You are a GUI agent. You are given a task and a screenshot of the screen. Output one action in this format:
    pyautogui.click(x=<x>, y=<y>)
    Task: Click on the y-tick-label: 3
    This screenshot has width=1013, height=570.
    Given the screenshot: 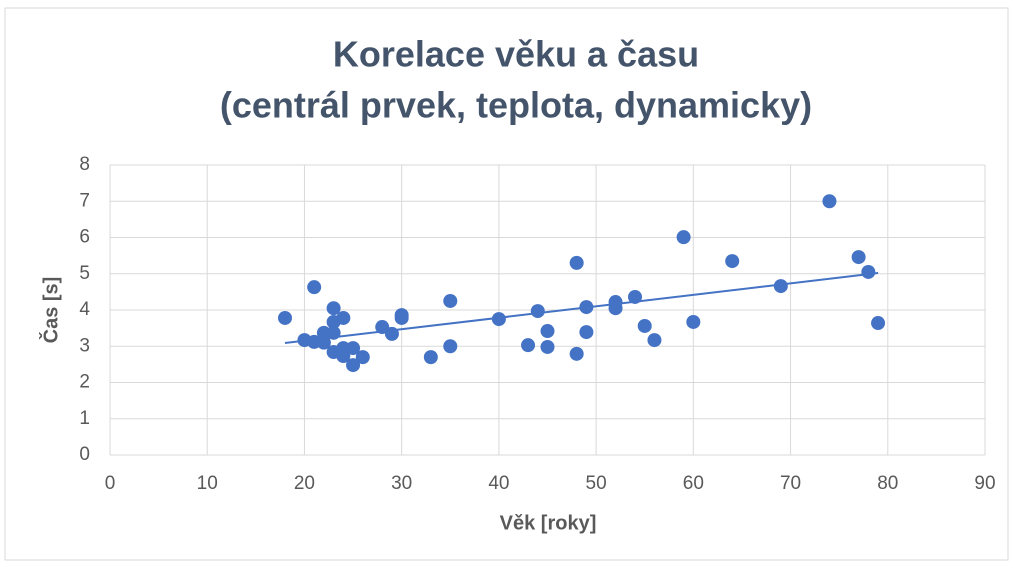 What is the action you would take?
    pyautogui.click(x=84, y=345)
    